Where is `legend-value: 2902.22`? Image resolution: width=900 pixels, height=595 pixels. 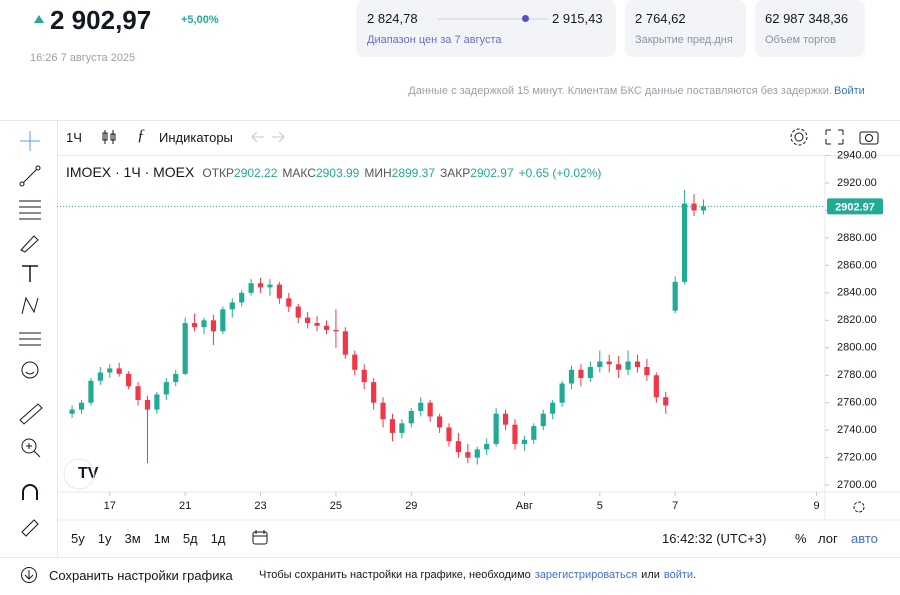
legend-value: 2902.22 is located at coordinates (256, 173).